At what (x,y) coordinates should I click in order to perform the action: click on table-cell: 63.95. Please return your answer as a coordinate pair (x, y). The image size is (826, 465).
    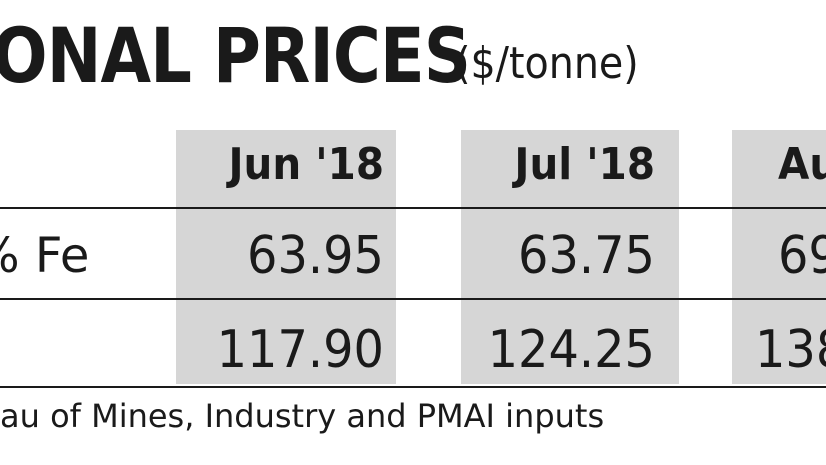
    Looking at the image, I should click on (315, 256).